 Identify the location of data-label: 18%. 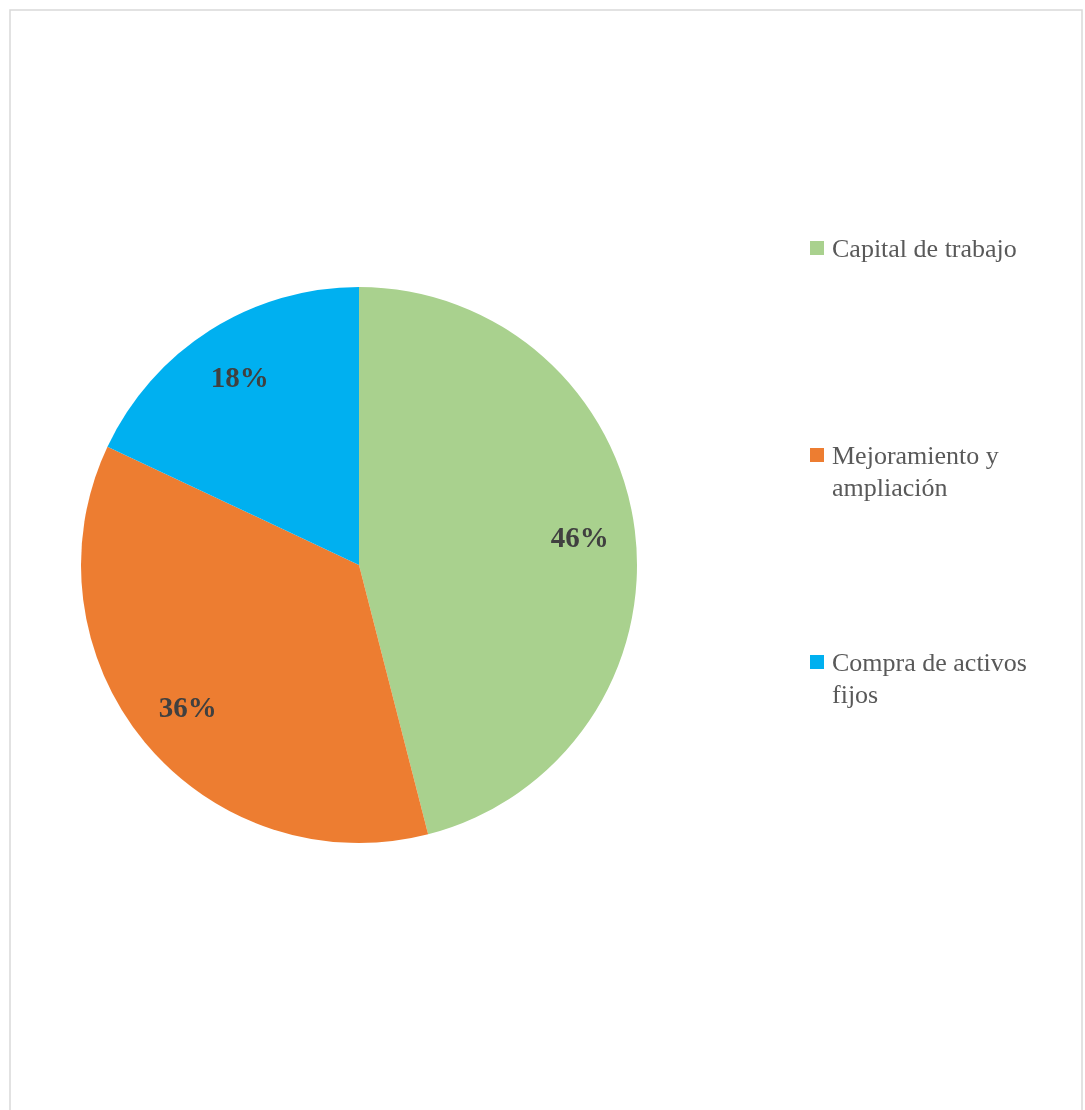
(239, 377).